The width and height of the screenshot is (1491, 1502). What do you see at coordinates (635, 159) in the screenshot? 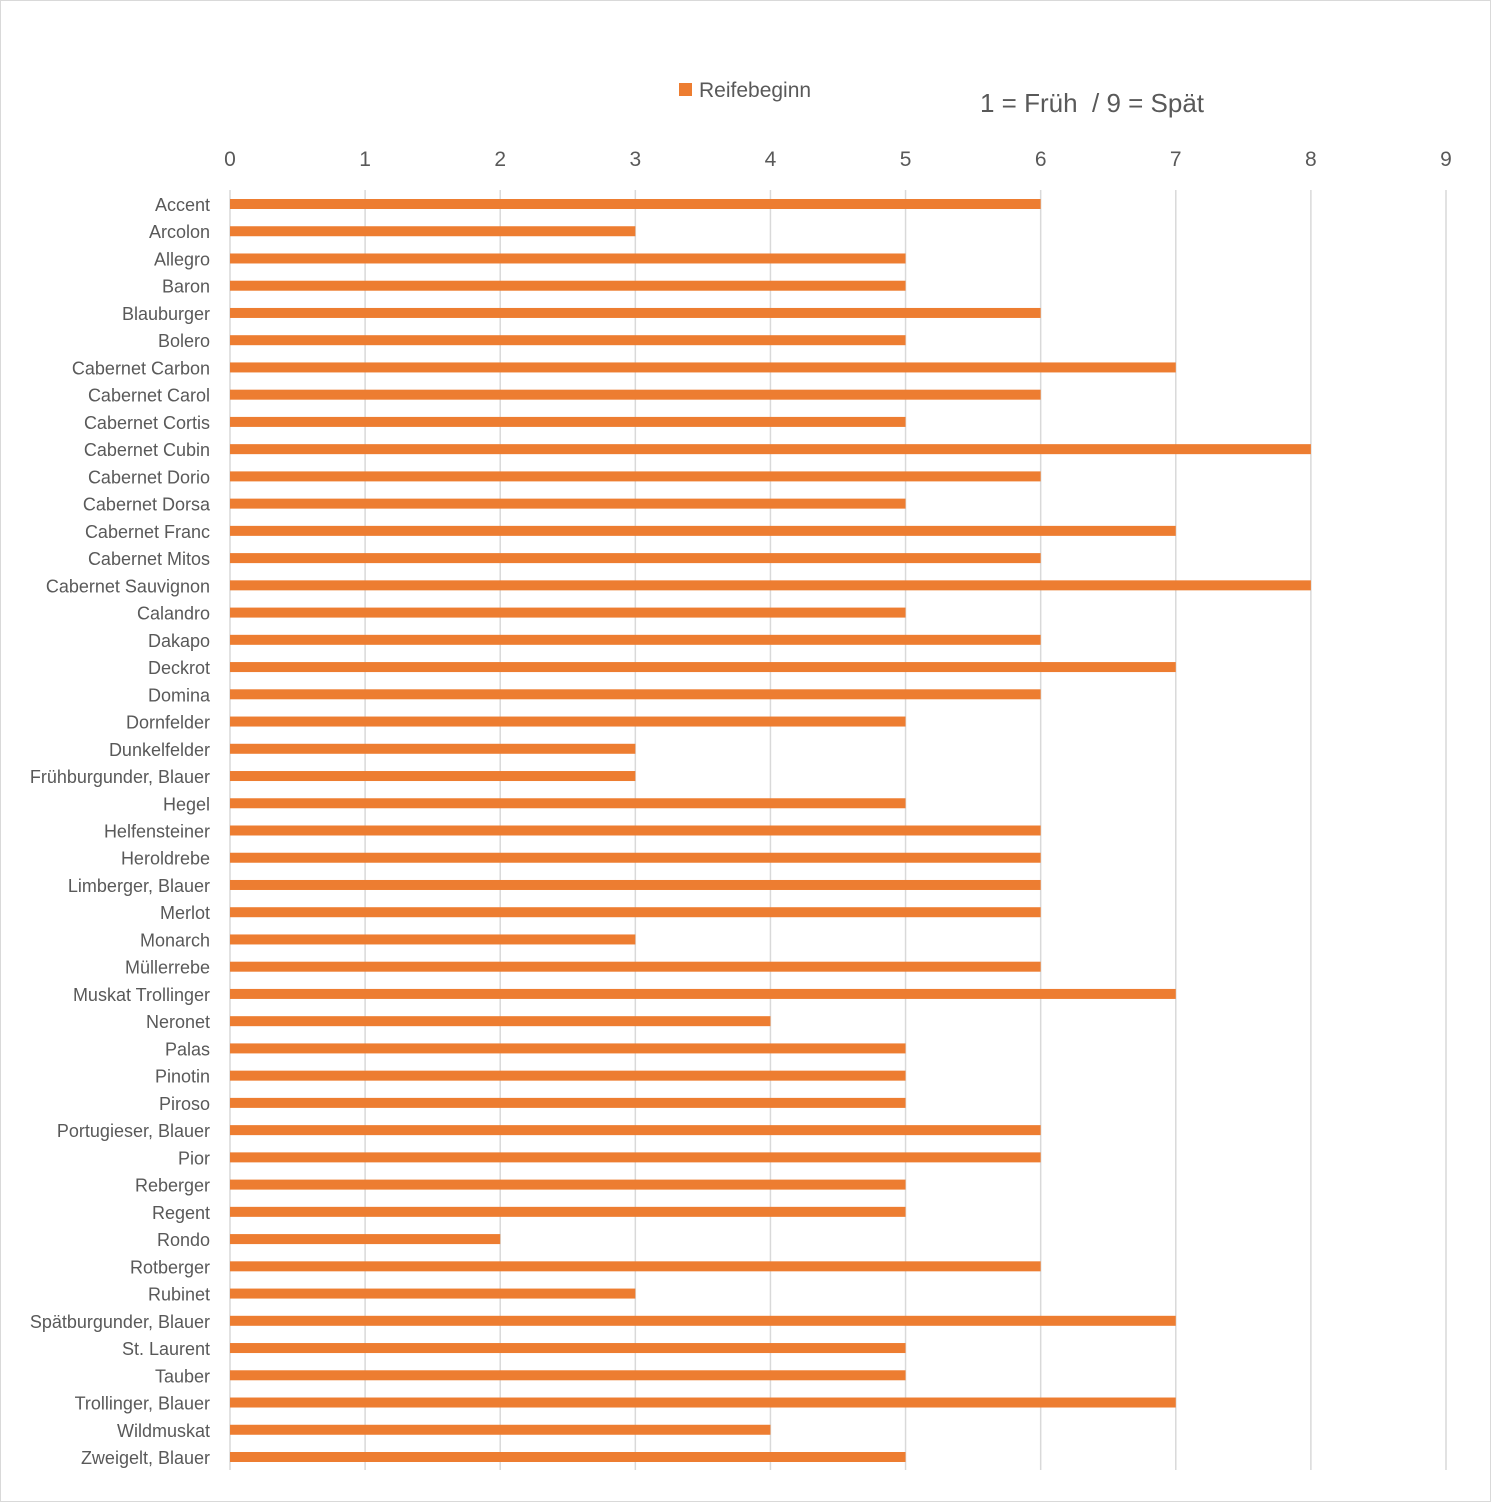
I see `x-tick-label: 3` at bounding box center [635, 159].